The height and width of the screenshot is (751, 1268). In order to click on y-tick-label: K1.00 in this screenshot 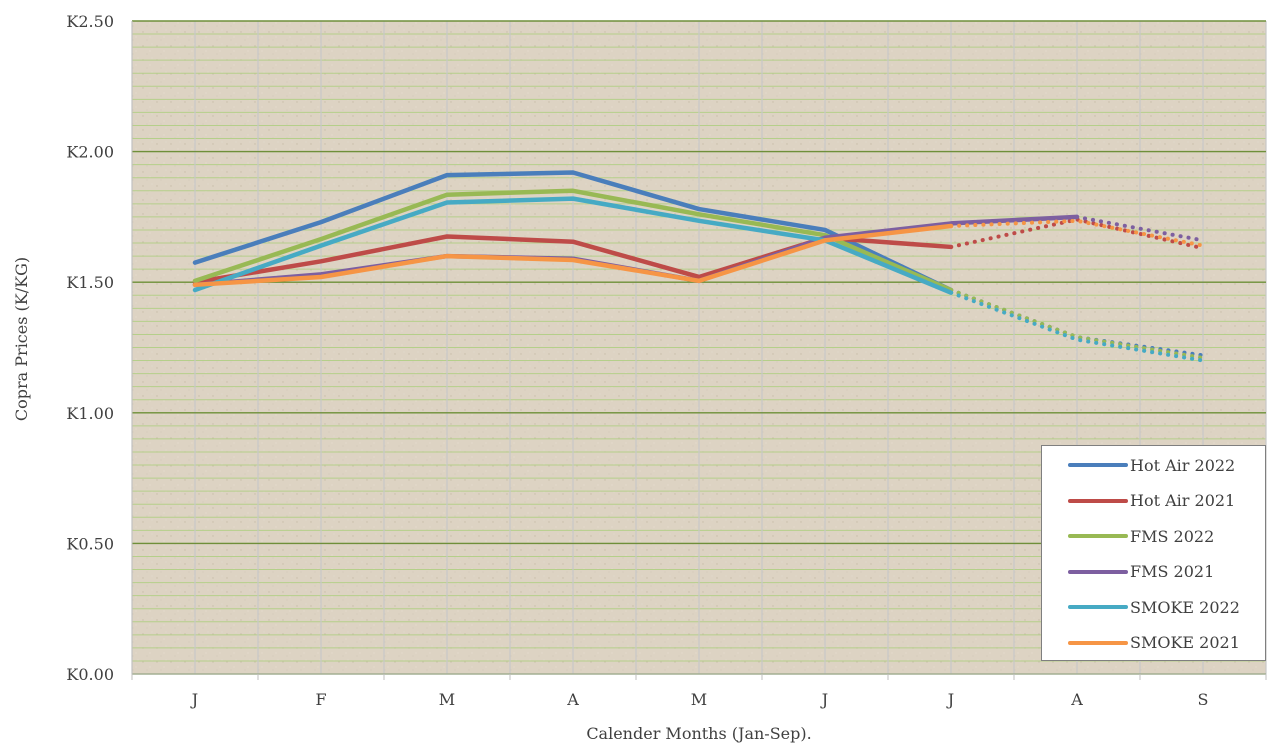, I will do `click(90, 413)`.